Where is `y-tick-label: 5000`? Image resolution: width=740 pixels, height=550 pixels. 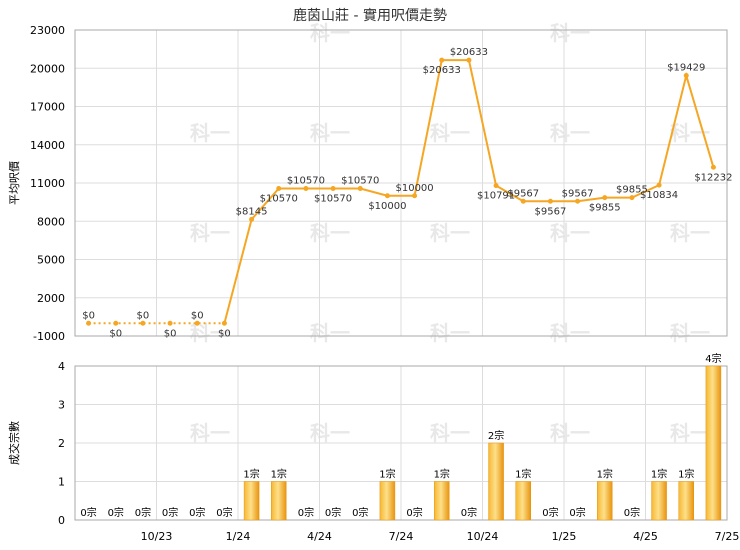
y-tick-label: 5000 is located at coordinates (51, 260).